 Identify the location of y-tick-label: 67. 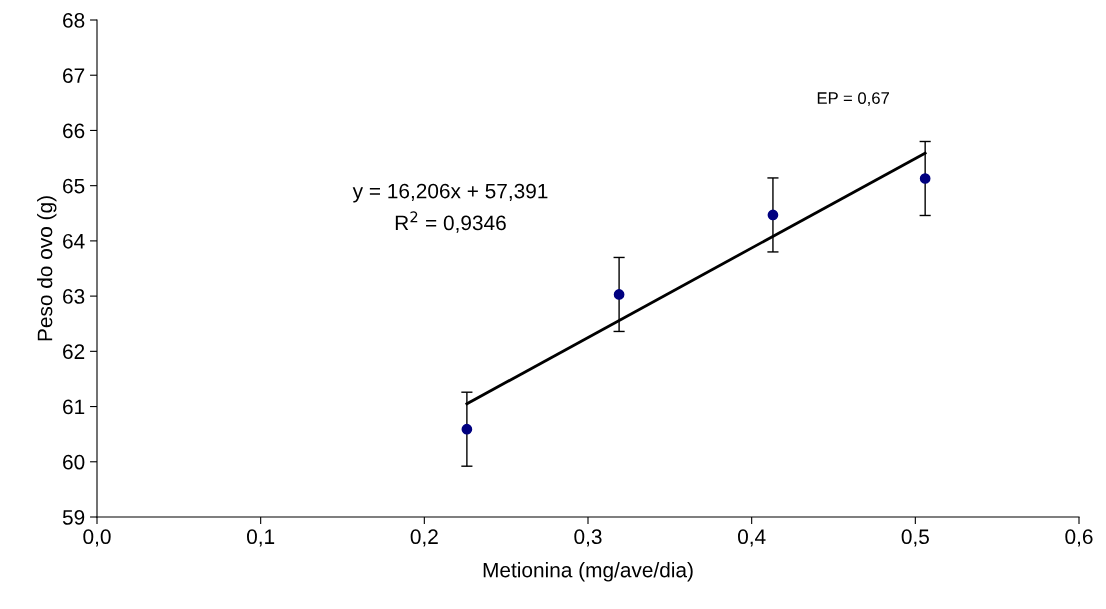
(74, 75).